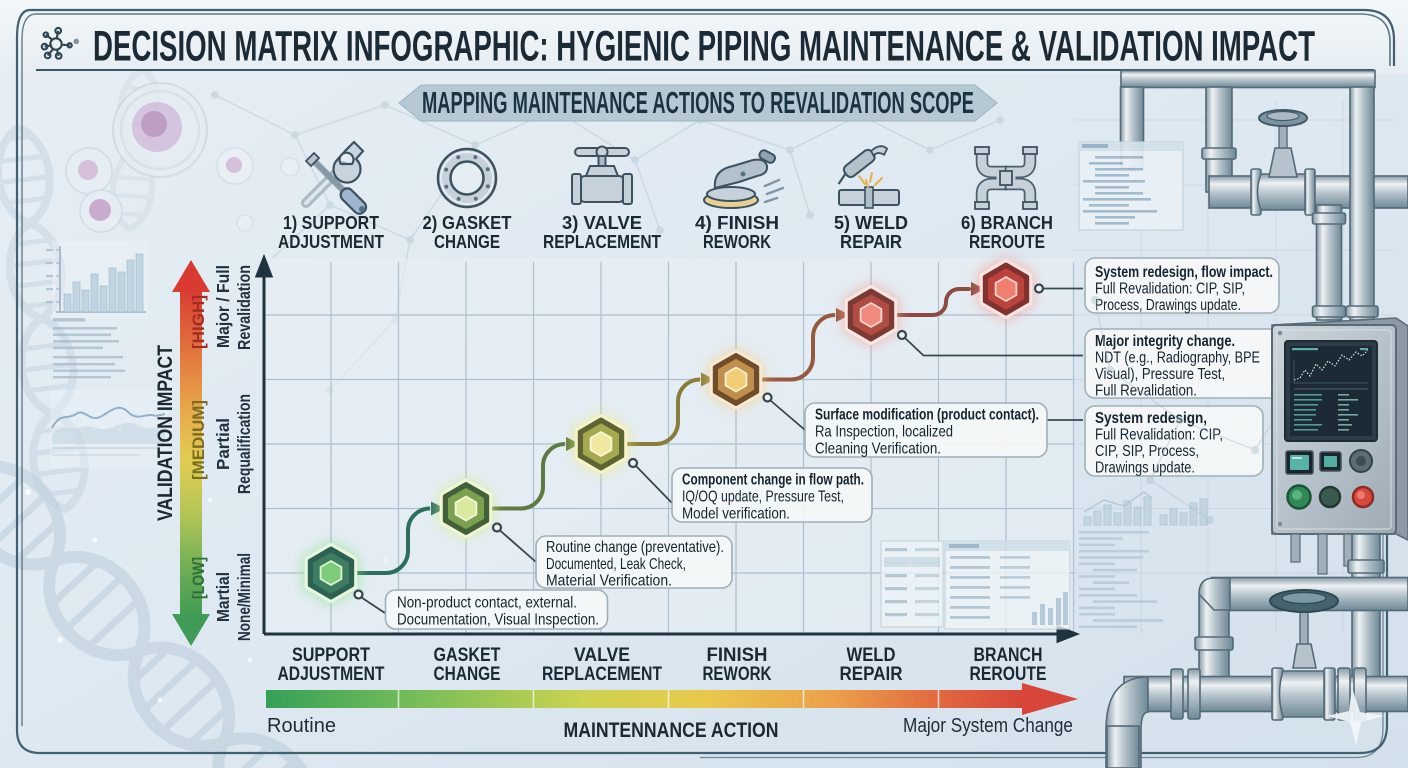  What do you see at coordinates (763, 497) in the screenshot?
I see `svg-text: IQ/OQ update, Pressure Test,` at bounding box center [763, 497].